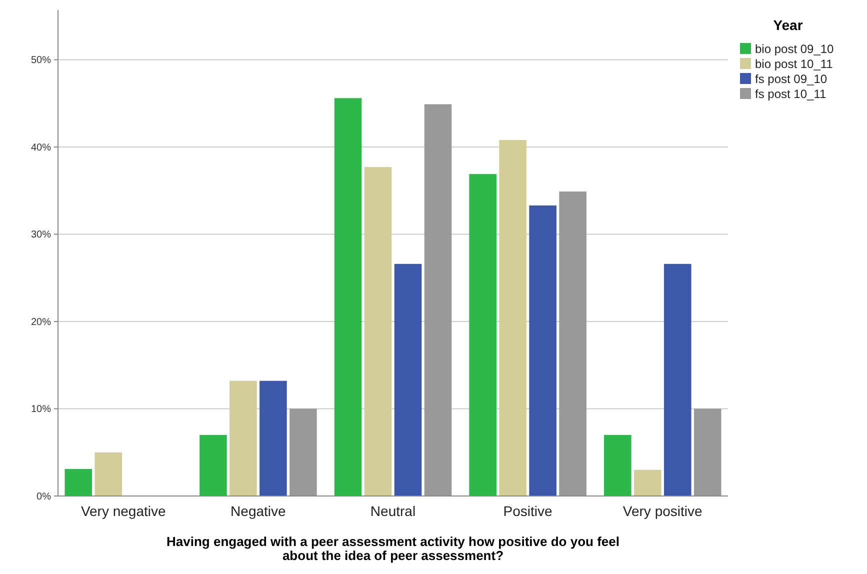 This screenshot has height=574, width=867. What do you see at coordinates (662, 511) in the screenshot?
I see `x-tick-label: Very positive` at bounding box center [662, 511].